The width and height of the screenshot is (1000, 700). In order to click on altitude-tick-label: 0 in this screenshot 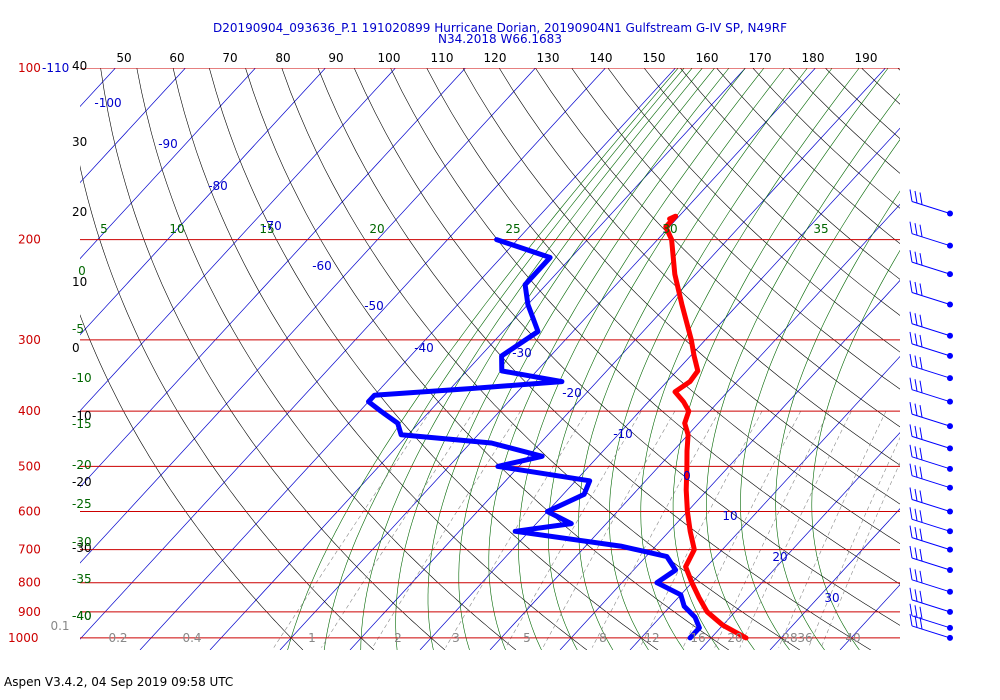, I will do `click(76, 348)`.